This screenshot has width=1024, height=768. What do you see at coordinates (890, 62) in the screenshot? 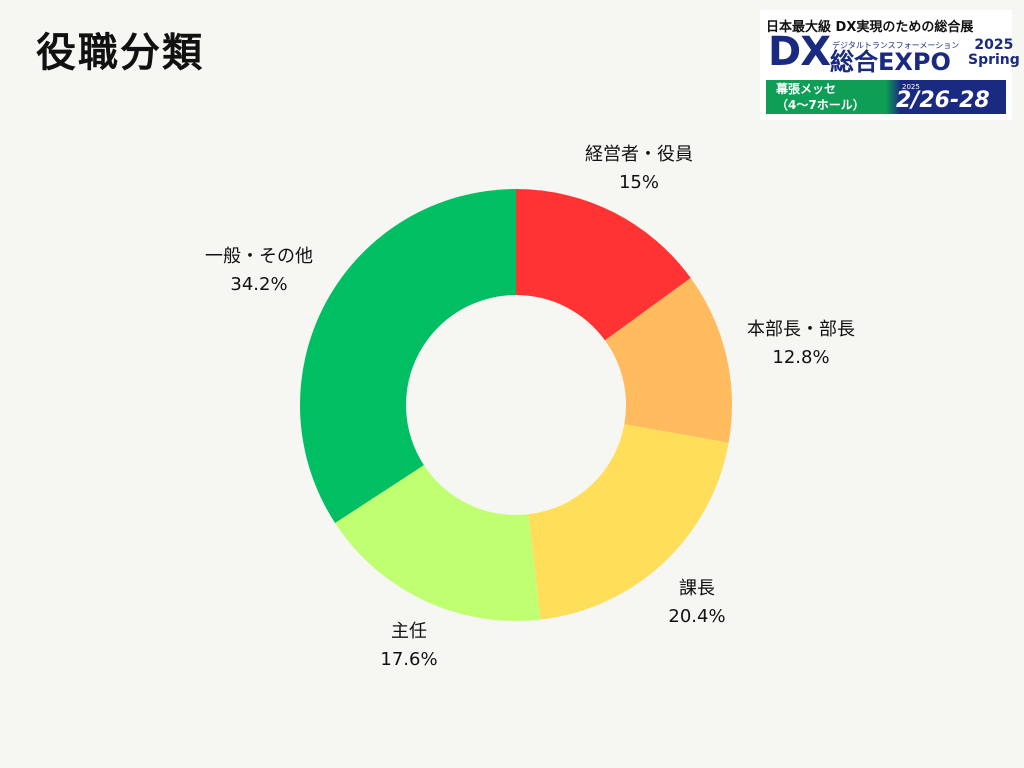
I see `logo-expo: 総合EXPO` at bounding box center [890, 62].